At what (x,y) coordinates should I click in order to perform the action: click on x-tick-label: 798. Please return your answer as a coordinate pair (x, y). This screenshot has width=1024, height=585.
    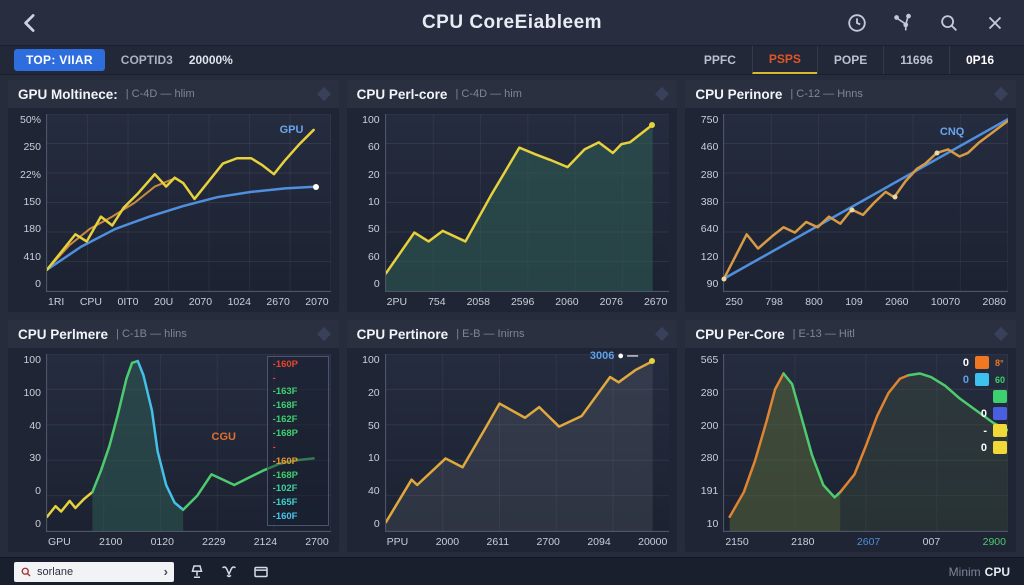
    Looking at the image, I should click on (774, 302).